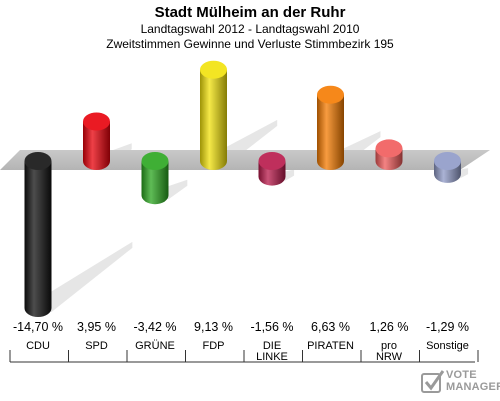 Image resolution: width=500 pixels, height=401 pixels. Describe the element at coordinates (38, 234) in the screenshot. I see `bar-cdu` at that location.